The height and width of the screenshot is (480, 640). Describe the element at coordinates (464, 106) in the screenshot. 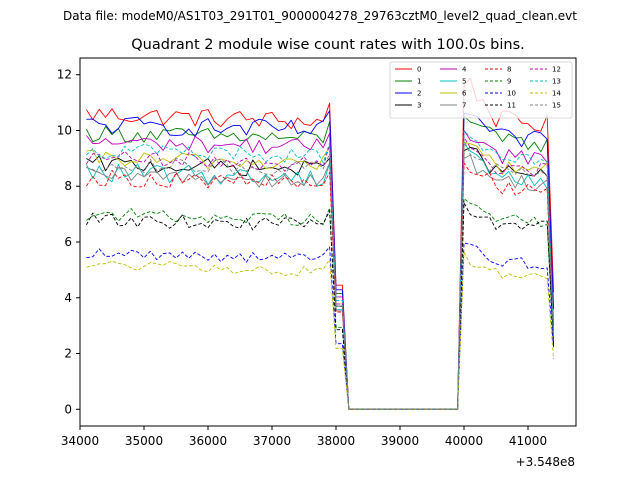

I see `legend-label-7: 7` at that location.